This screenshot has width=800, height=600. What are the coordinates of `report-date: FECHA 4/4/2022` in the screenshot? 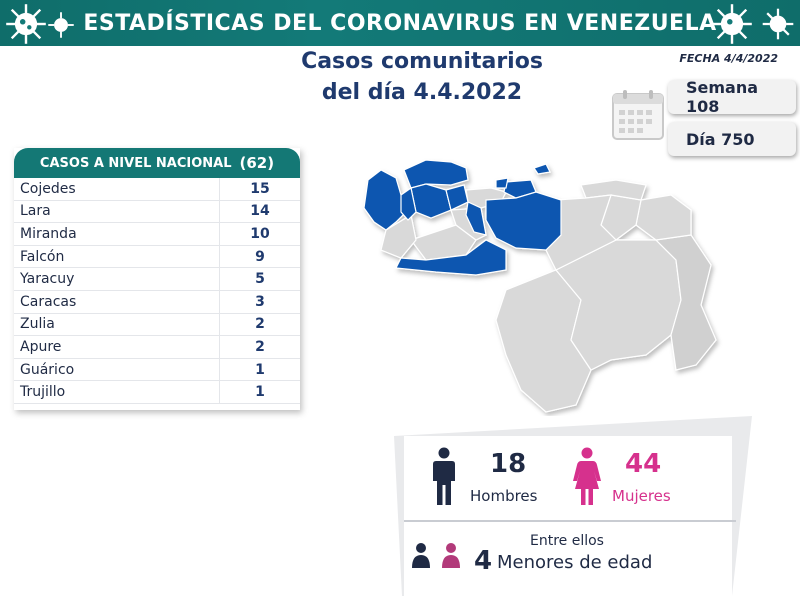 It's located at (728, 58).